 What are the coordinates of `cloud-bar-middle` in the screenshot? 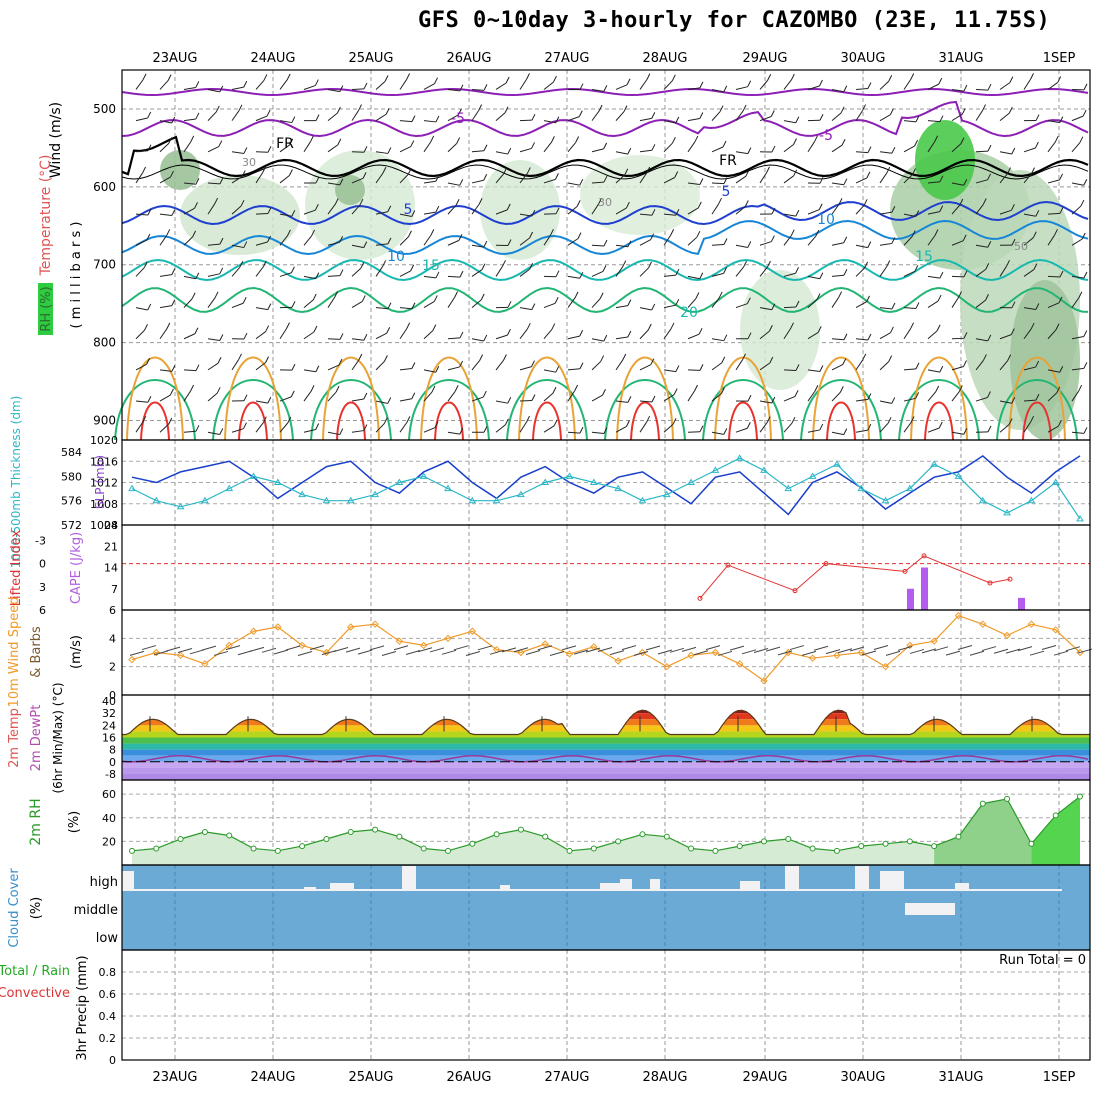 It's located at (930, 909).